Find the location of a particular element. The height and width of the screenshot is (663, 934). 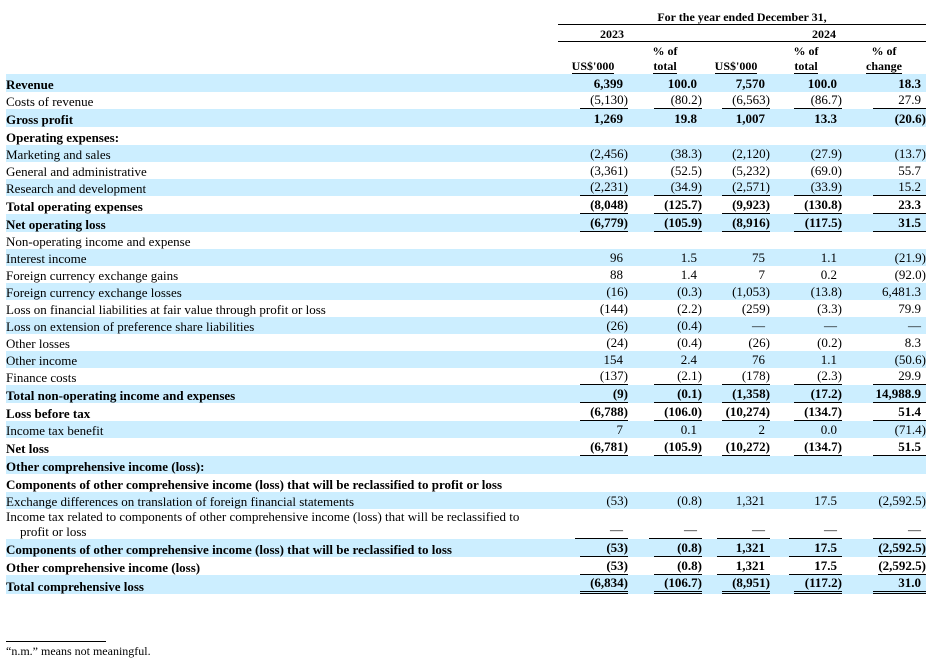

cell-value: (50.6) is located at coordinates (910, 359).